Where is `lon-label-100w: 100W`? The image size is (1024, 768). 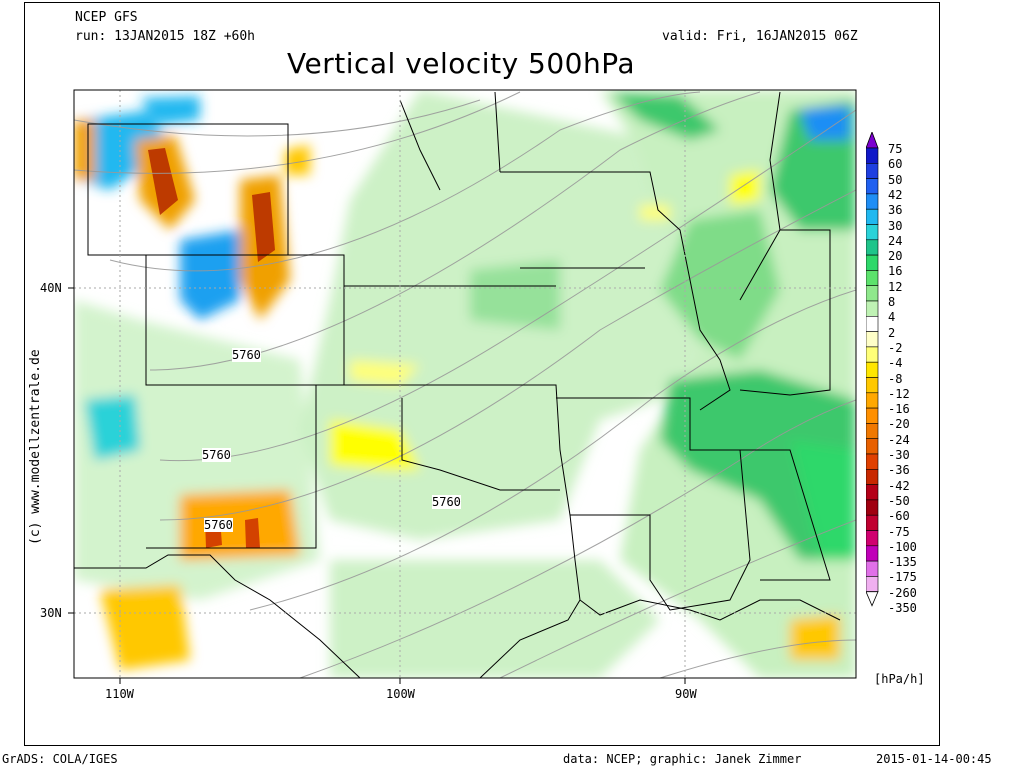 lon-label-100w: 100W is located at coordinates (400, 694).